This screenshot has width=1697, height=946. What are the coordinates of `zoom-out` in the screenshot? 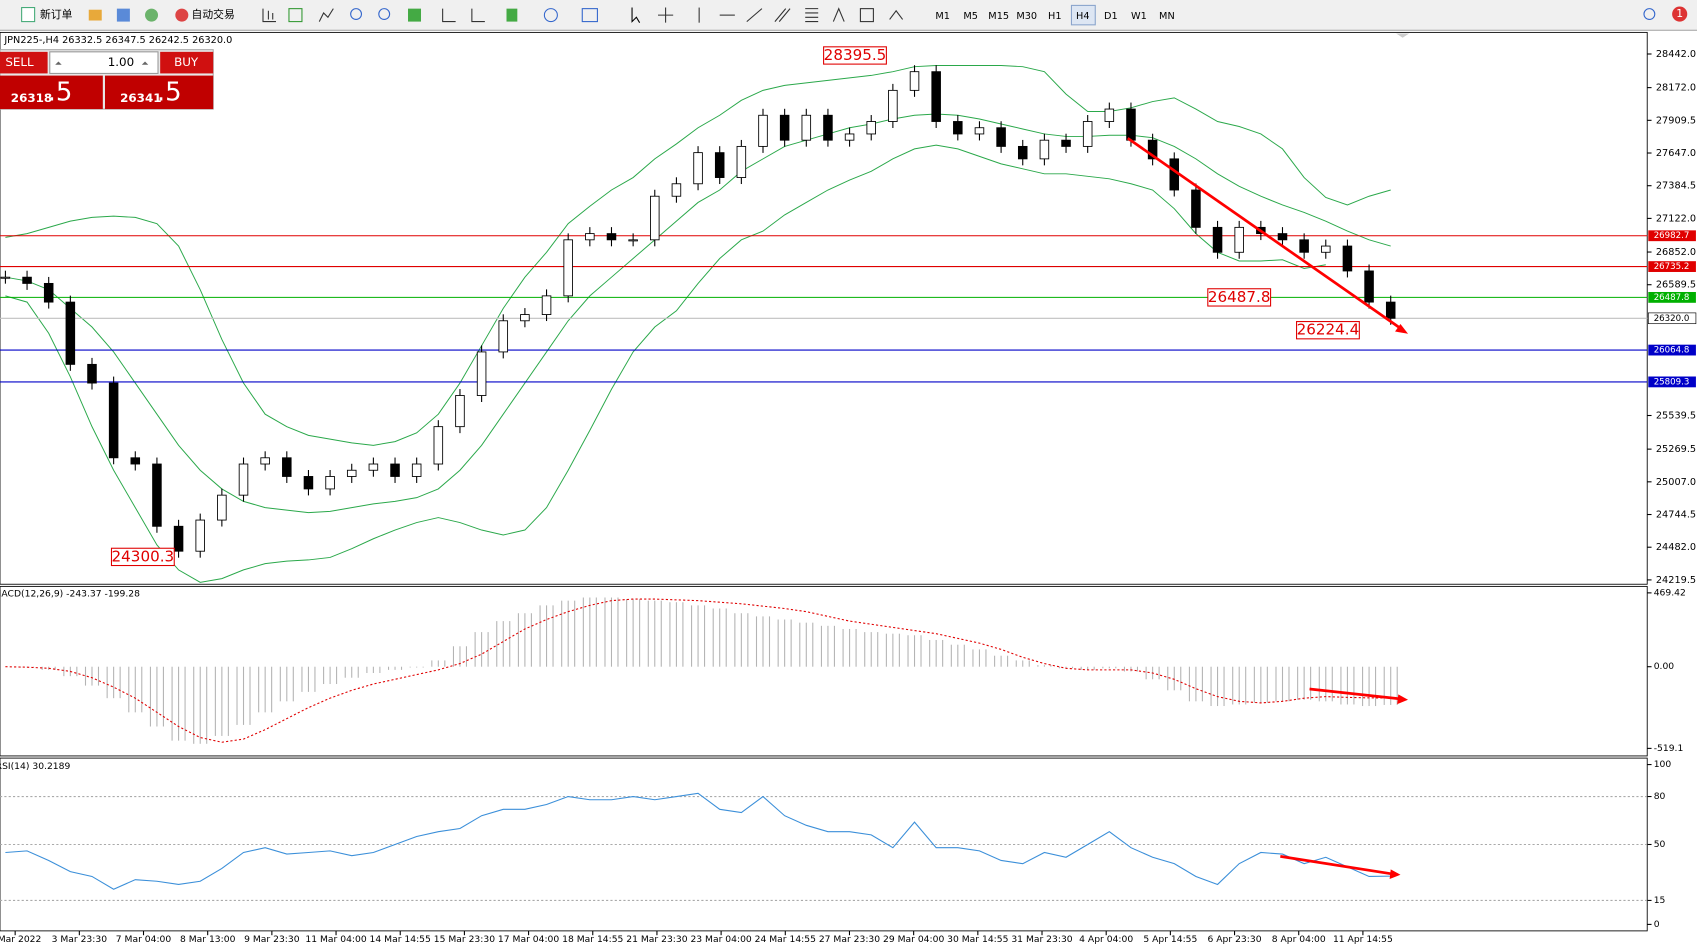 It's located at (384, 14).